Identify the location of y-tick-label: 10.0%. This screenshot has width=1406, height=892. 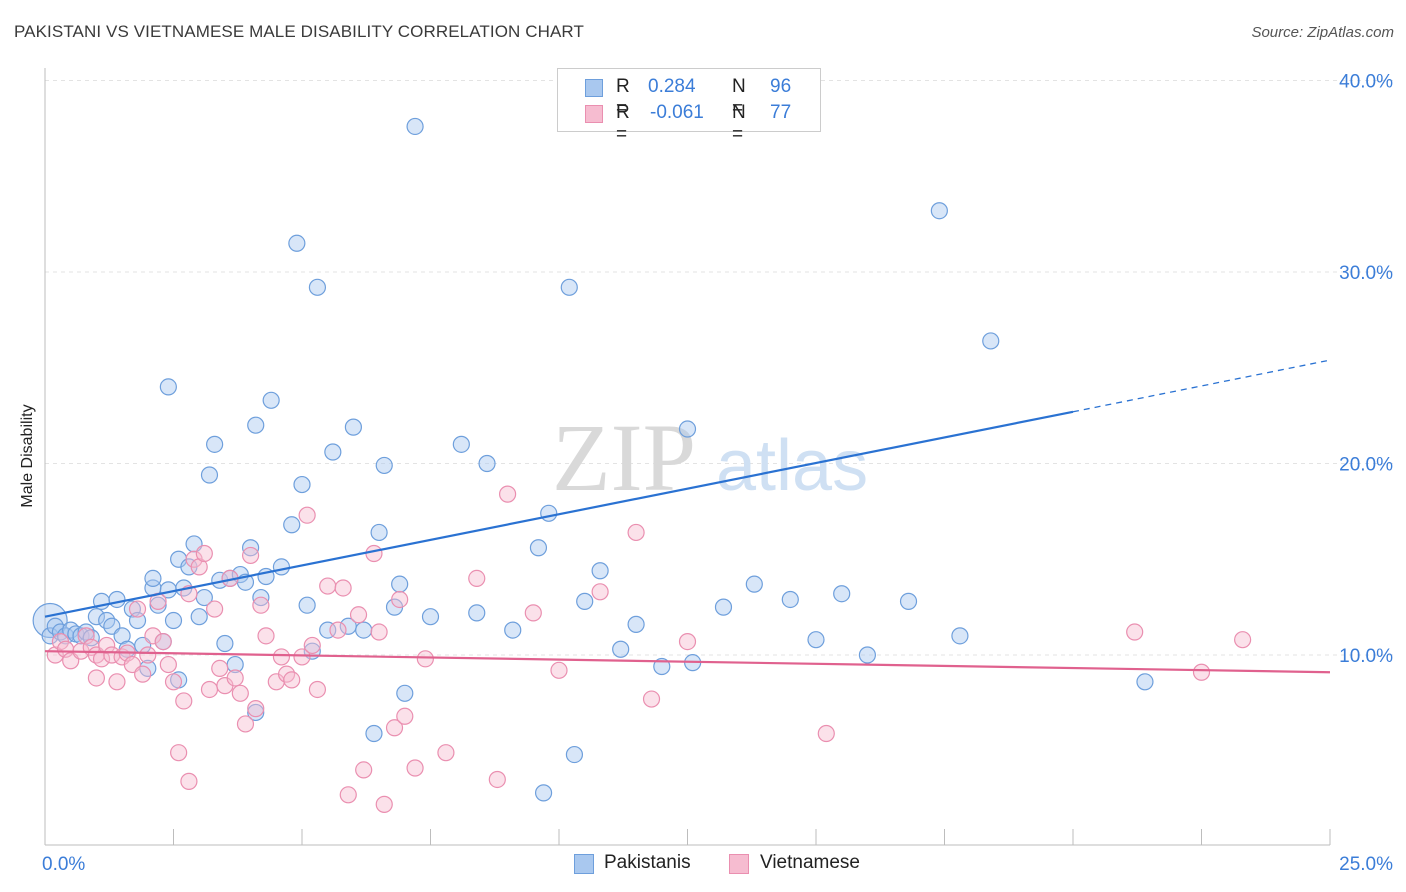
(1366, 656).